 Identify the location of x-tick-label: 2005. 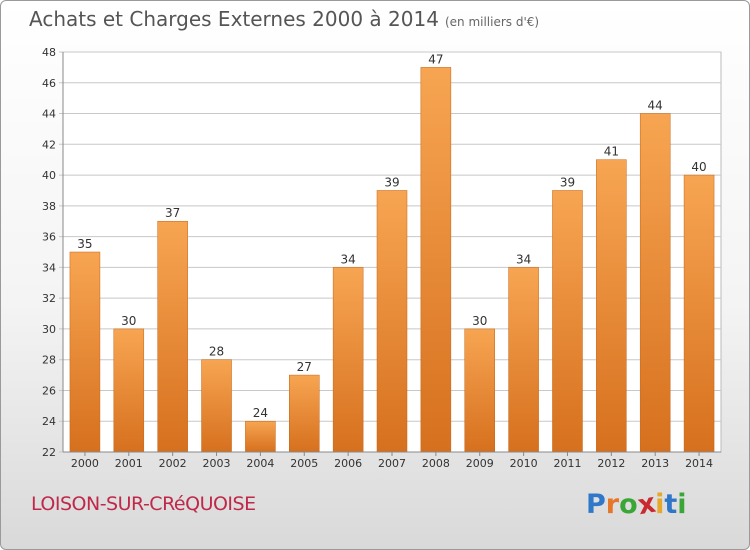
(304, 463).